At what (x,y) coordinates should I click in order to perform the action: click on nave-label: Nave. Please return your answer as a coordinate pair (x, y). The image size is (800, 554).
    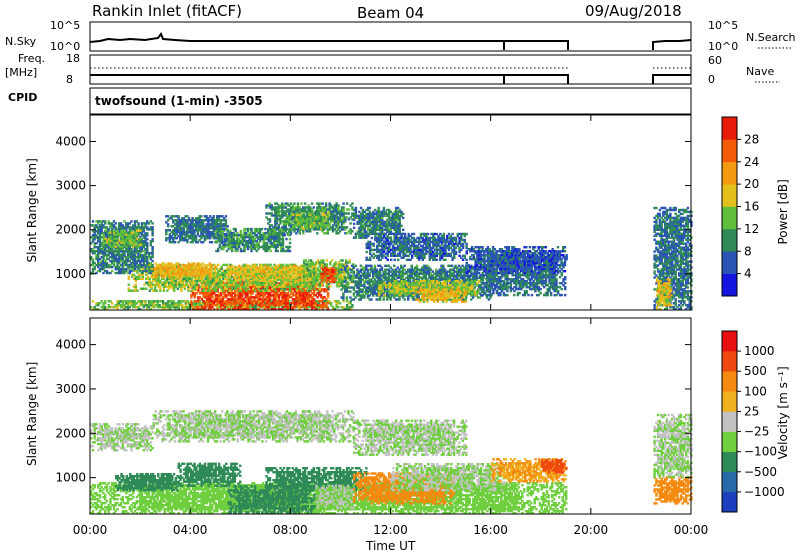
    Looking at the image, I should click on (760, 71).